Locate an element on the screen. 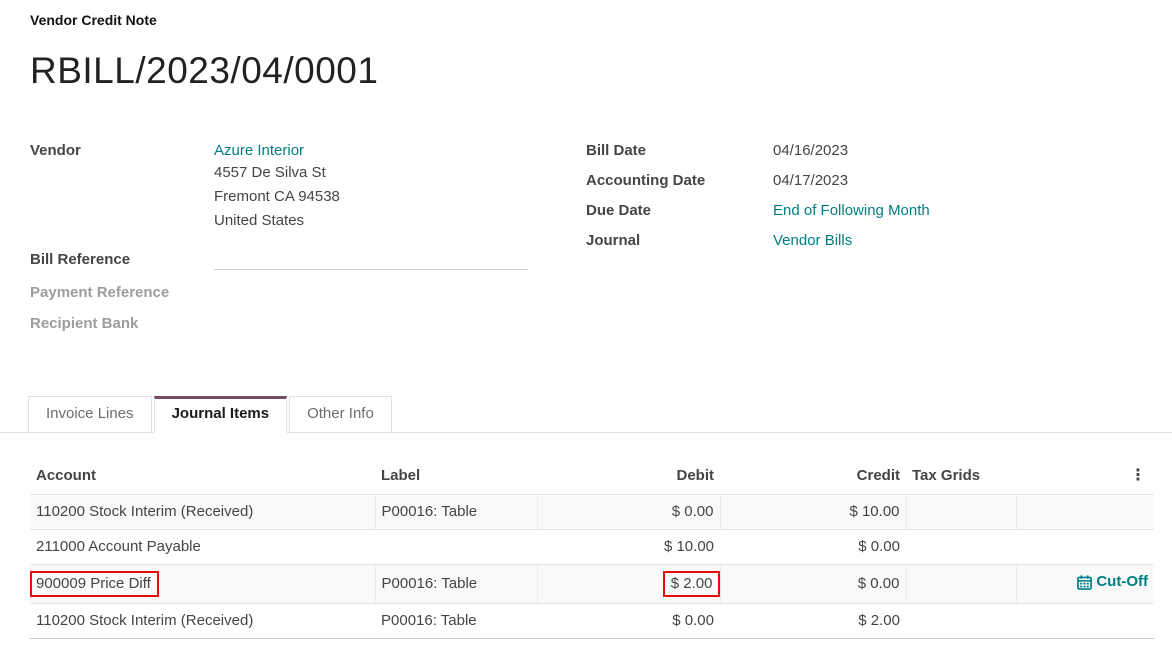 This screenshot has height=645, width=1172. cell-label is located at coordinates (456, 547).